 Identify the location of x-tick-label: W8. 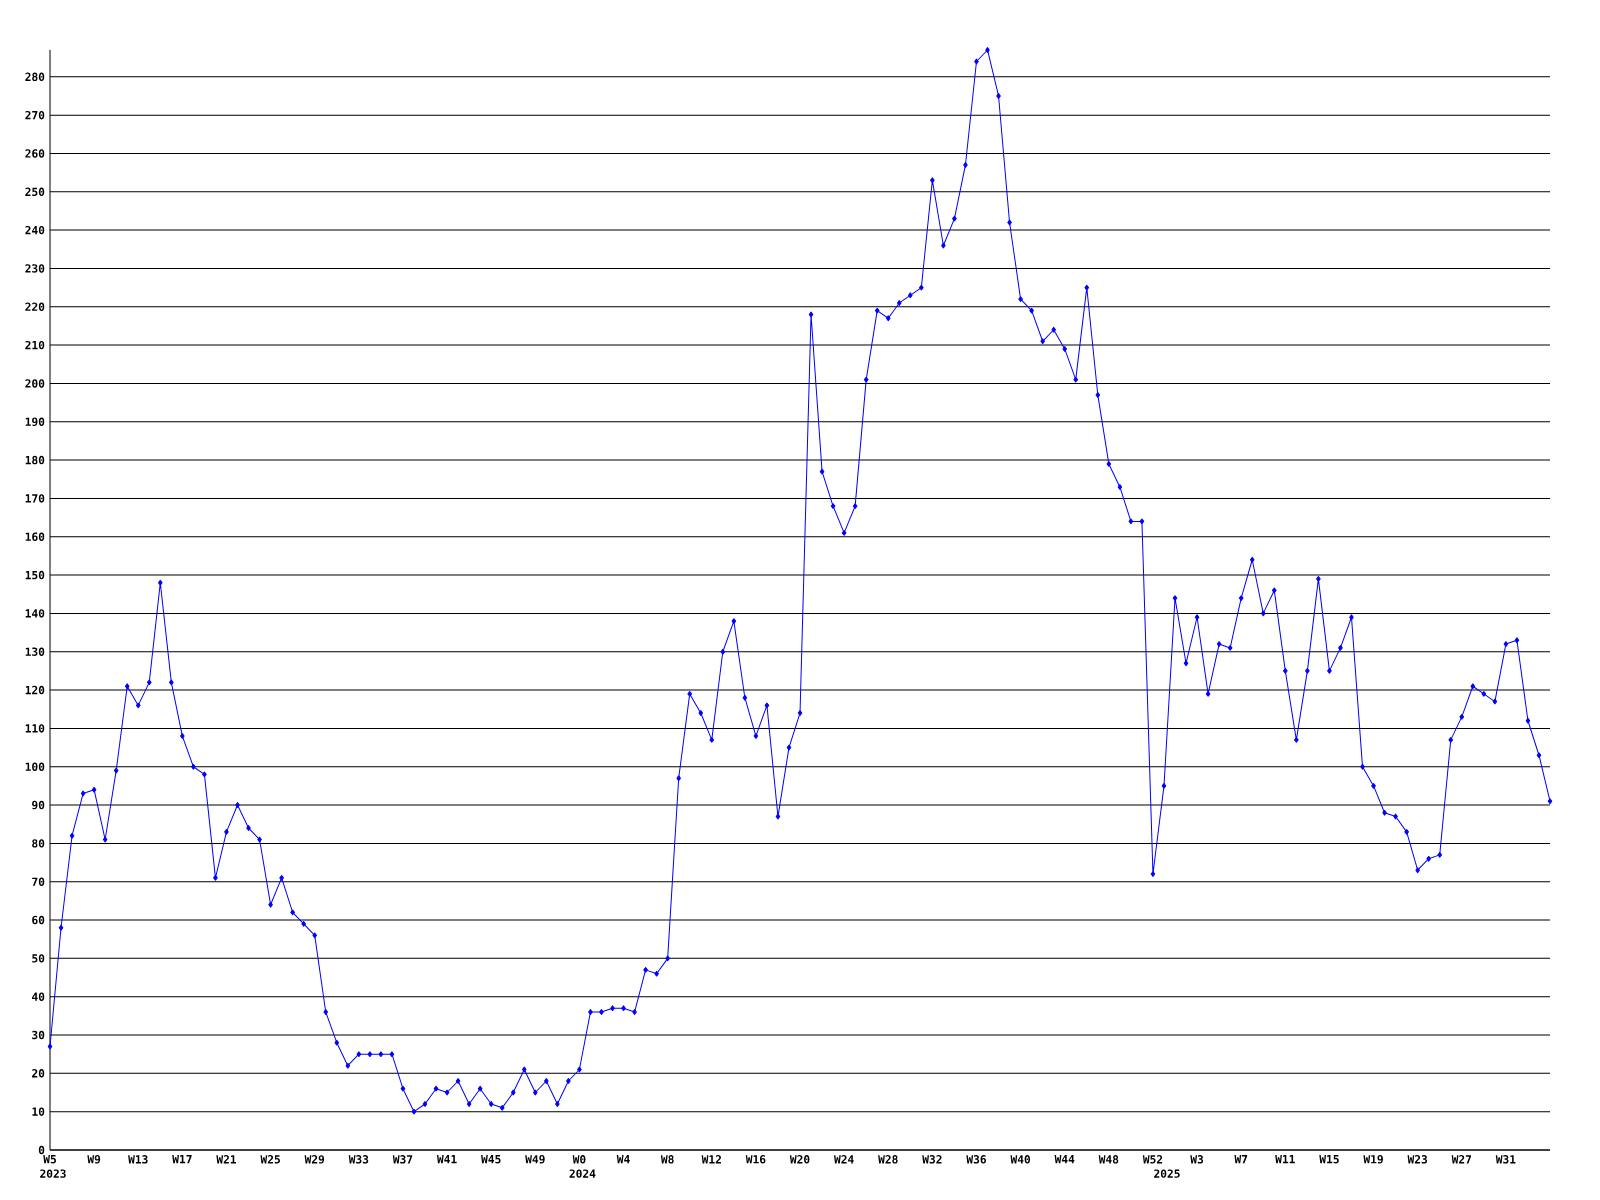
(667, 1159).